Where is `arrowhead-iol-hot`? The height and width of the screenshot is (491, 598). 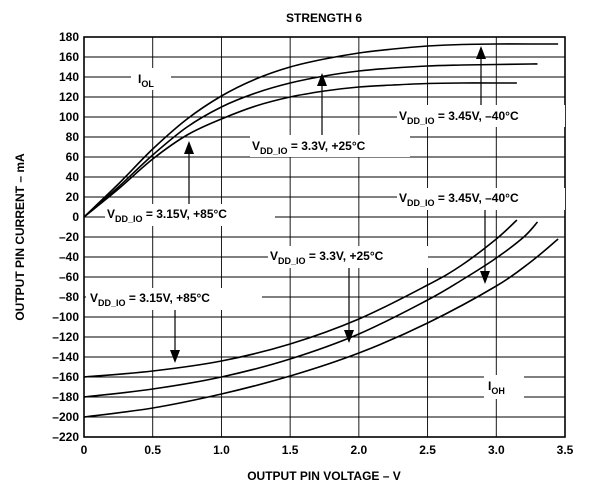 arrowhead-iol-hot is located at coordinates (189, 147).